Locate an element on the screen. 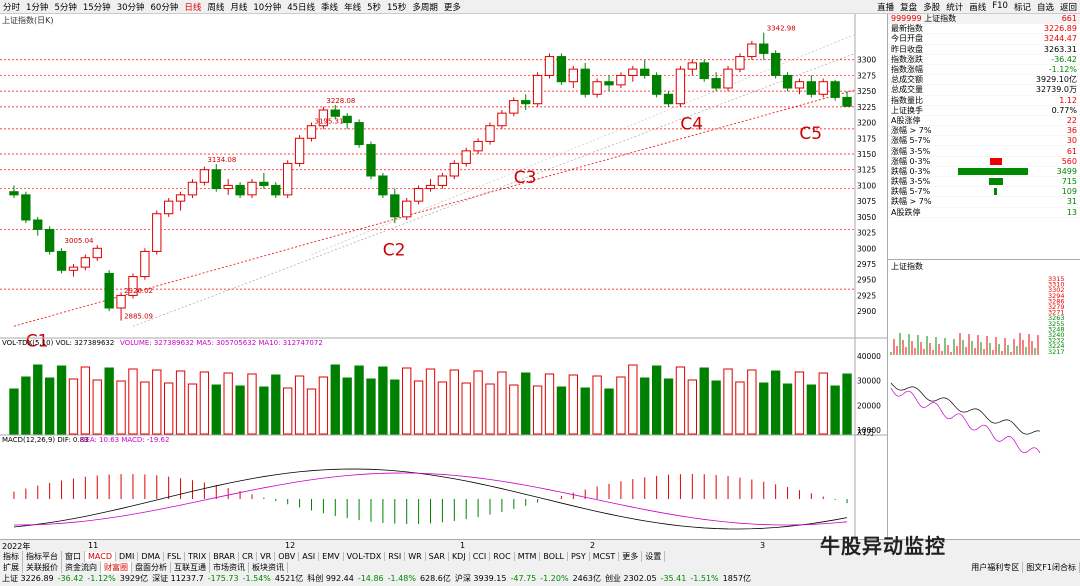  indicator-tab: PSY is located at coordinates (579, 556).